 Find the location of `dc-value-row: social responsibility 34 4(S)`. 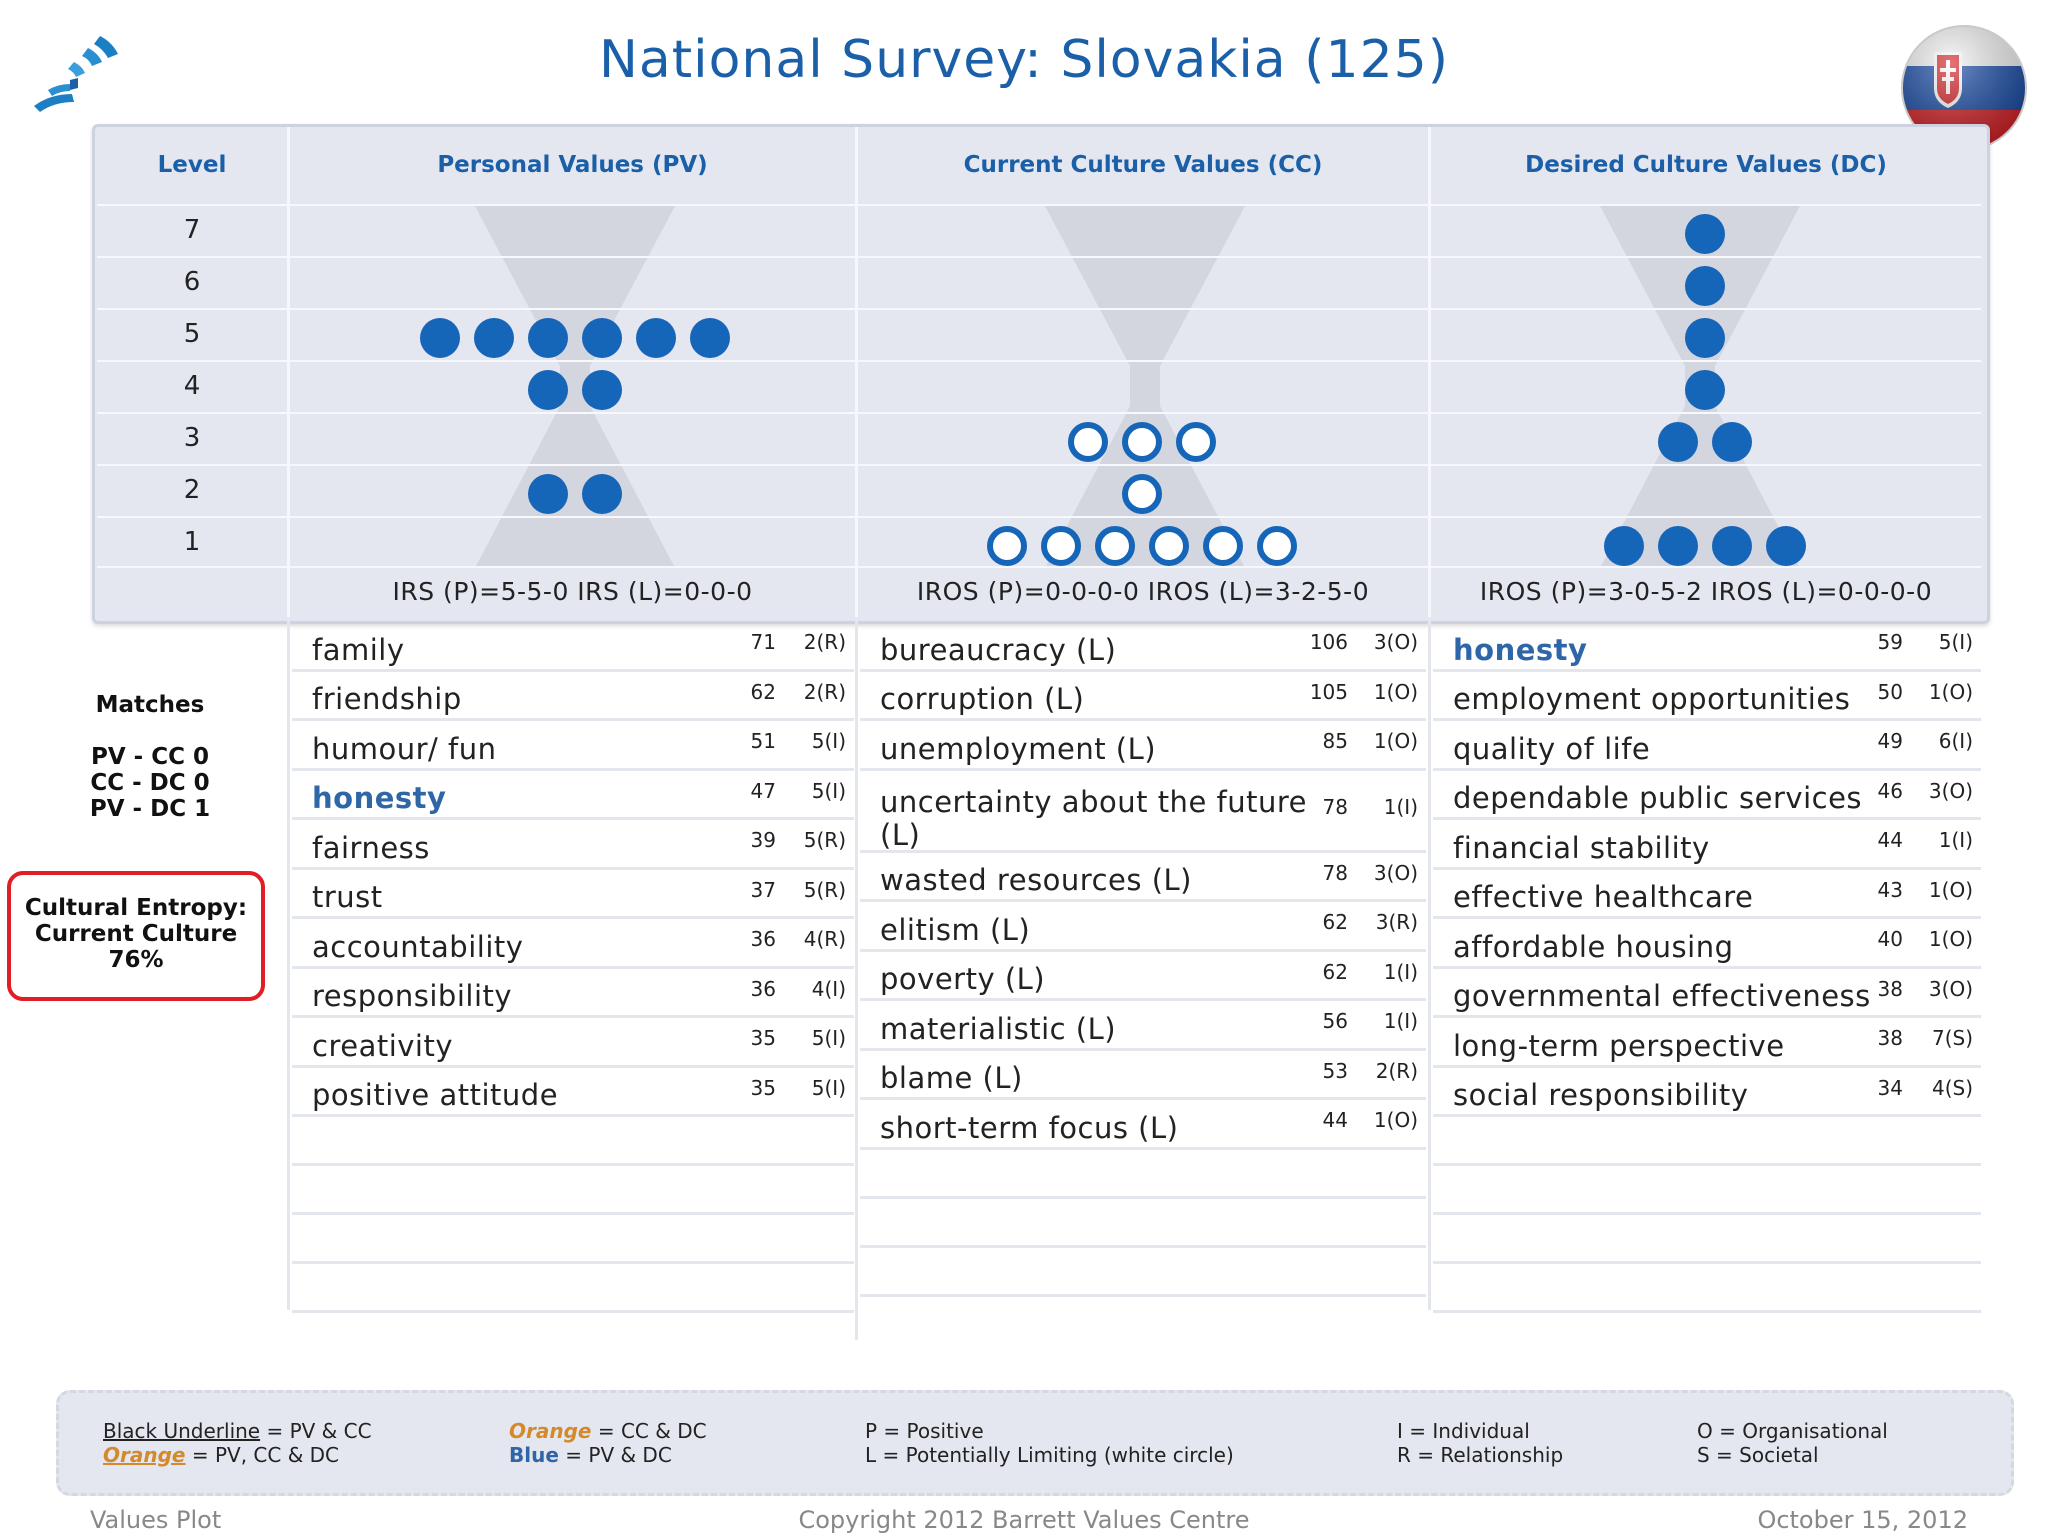

dc-value-row: social responsibility 34 4(S) is located at coordinates (1707, 1092).